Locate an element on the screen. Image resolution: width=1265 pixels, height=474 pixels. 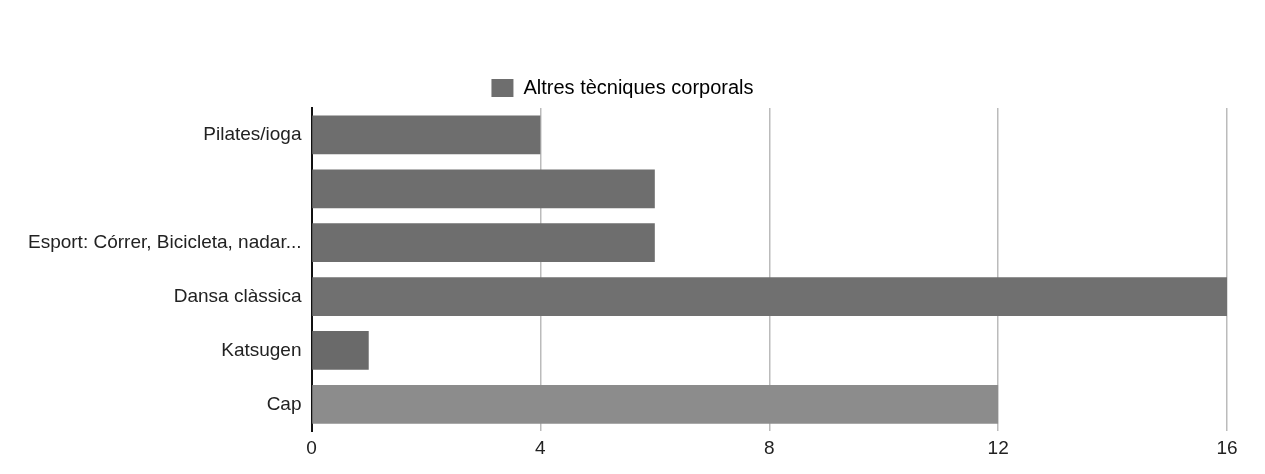
x-tick-label: 4 is located at coordinates (541, 447).